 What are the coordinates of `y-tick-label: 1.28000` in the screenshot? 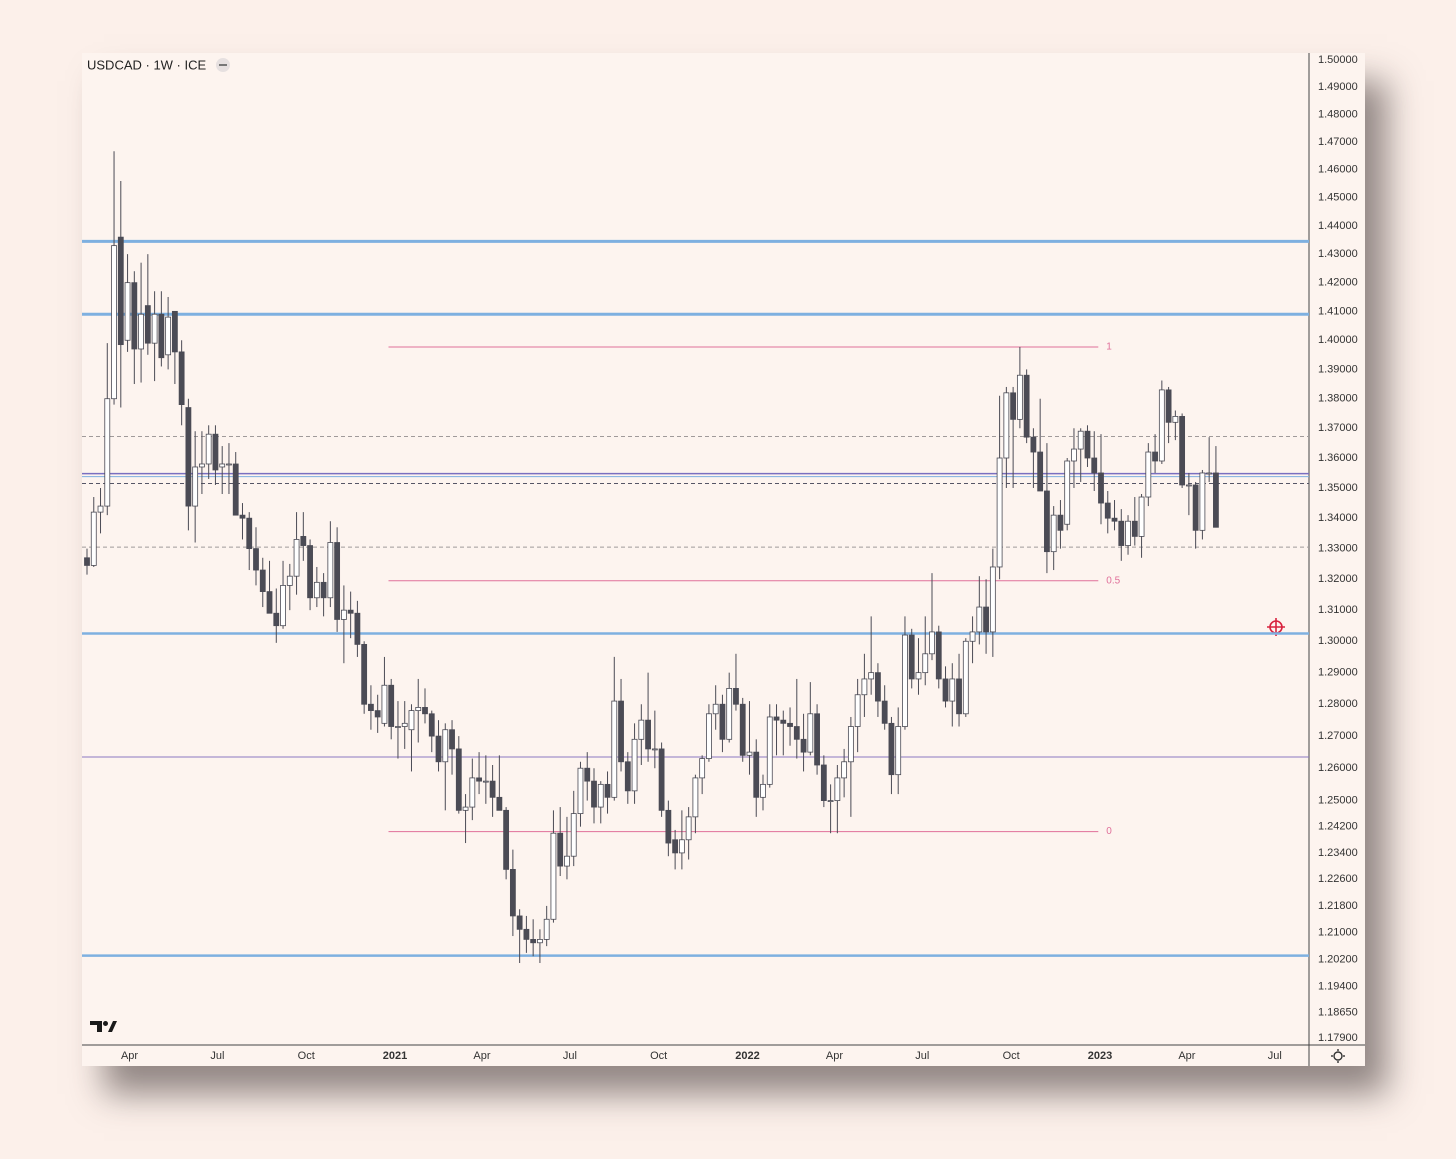 It's located at (1338, 704).